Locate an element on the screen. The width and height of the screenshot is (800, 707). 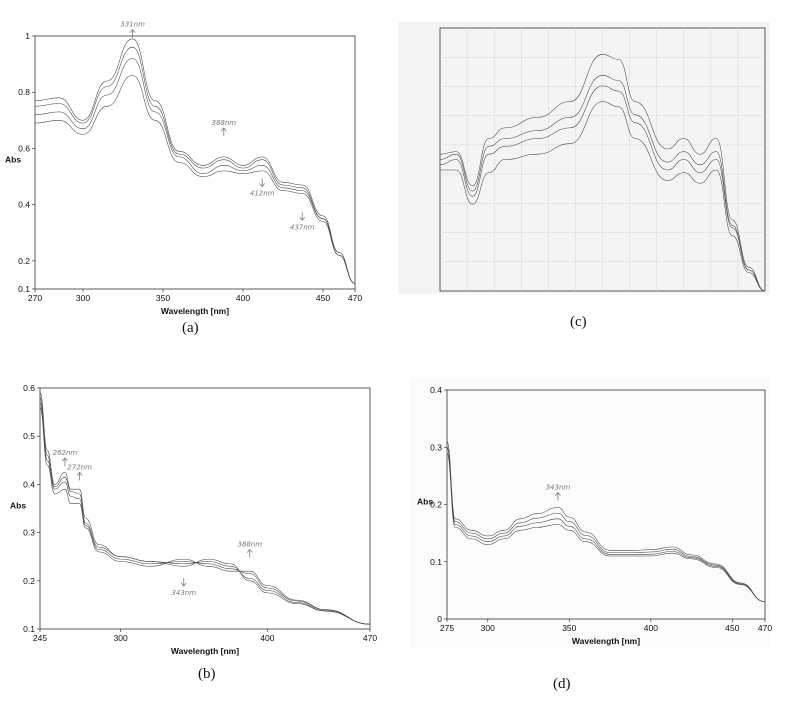
x-tick-label: 245 is located at coordinates (40, 638).